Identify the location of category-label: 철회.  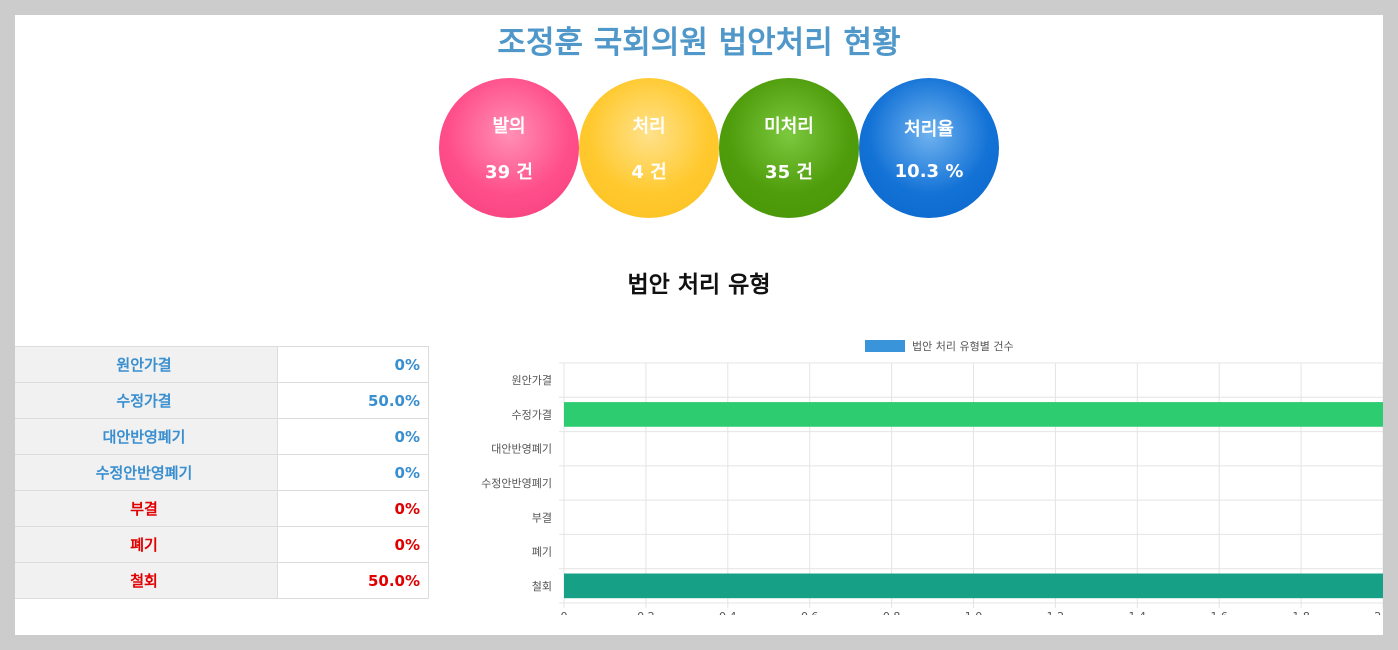
(542, 586).